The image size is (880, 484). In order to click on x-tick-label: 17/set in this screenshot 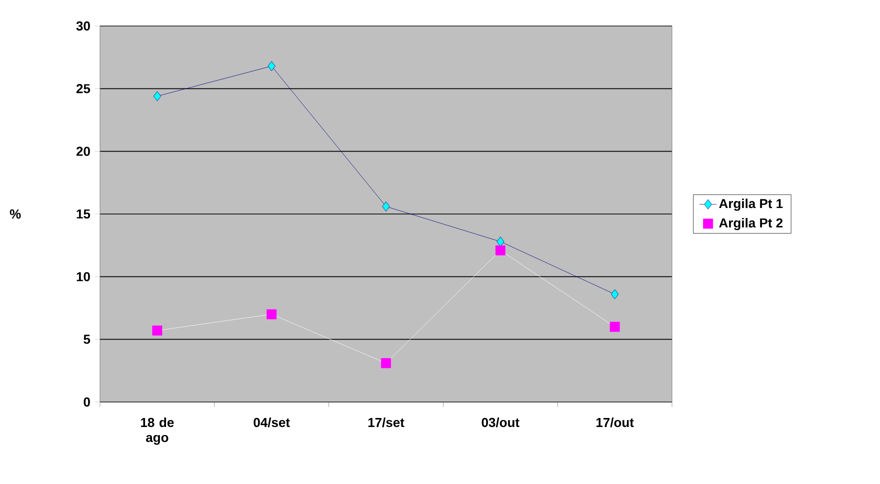, I will do `click(386, 423)`.